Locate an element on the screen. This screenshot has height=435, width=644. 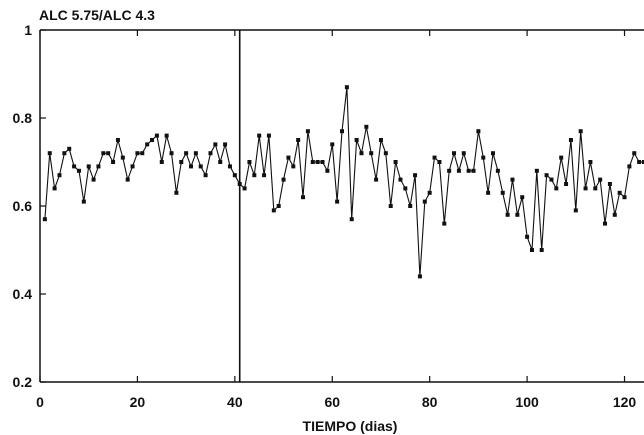
x-tick-label: 40 is located at coordinates (235, 402).